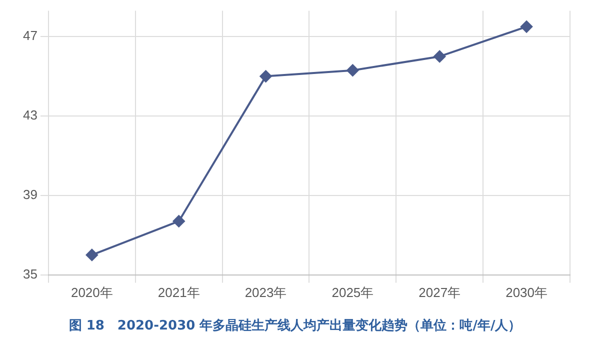 This screenshot has width=600, height=348. I want to click on y-tick-label: 43, so click(30, 115).